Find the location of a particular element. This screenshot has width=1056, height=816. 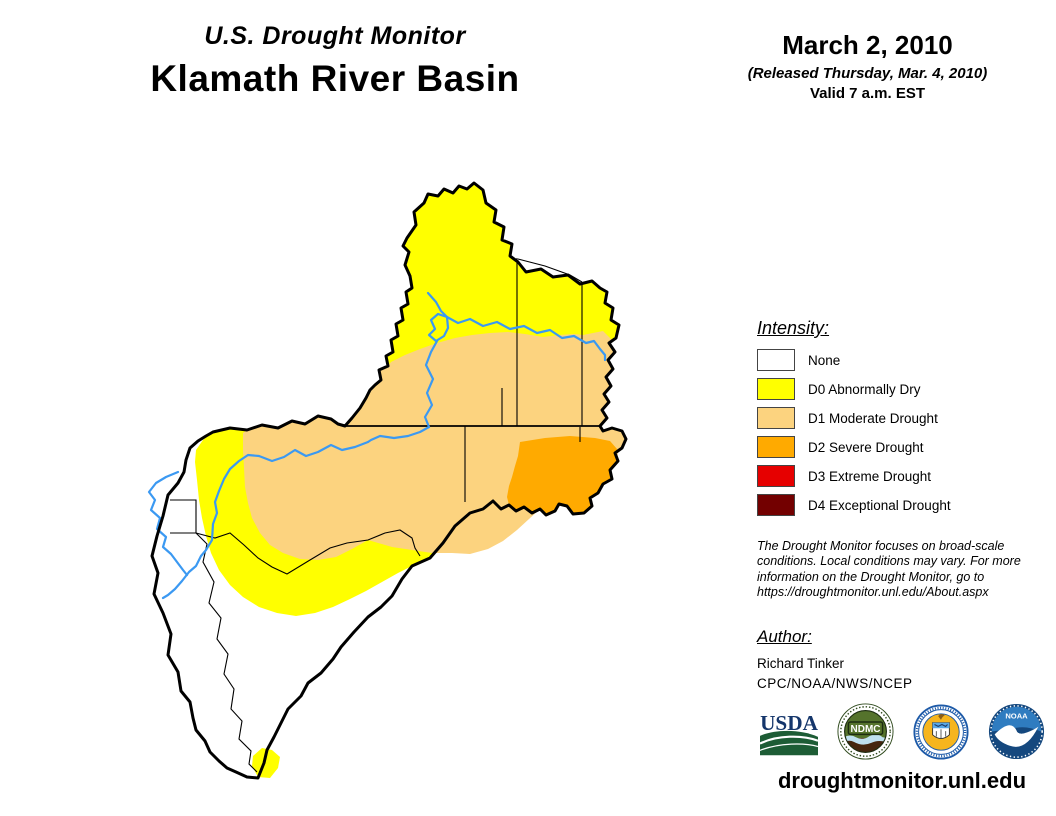

river-connector is located at coordinates (402, 391).